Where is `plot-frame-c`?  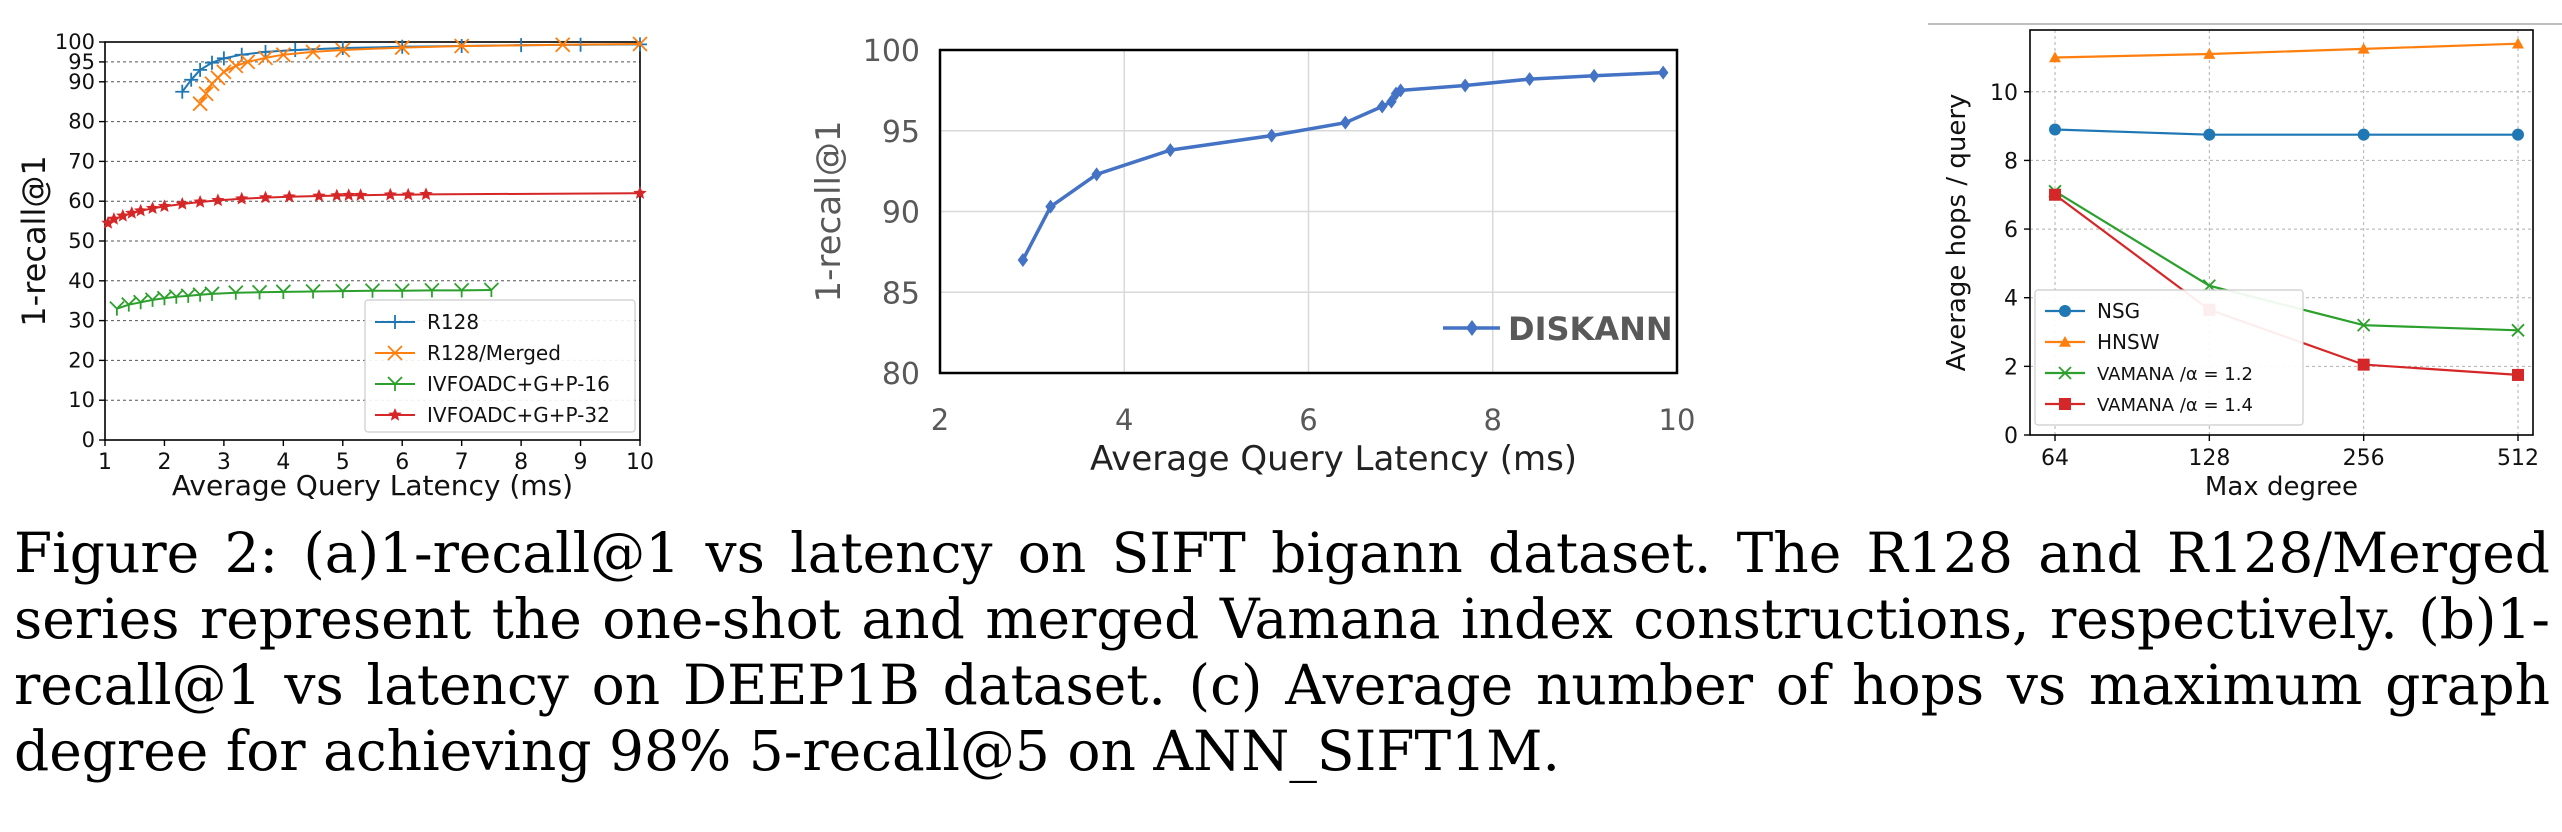 plot-frame-c is located at coordinates (2281, 232).